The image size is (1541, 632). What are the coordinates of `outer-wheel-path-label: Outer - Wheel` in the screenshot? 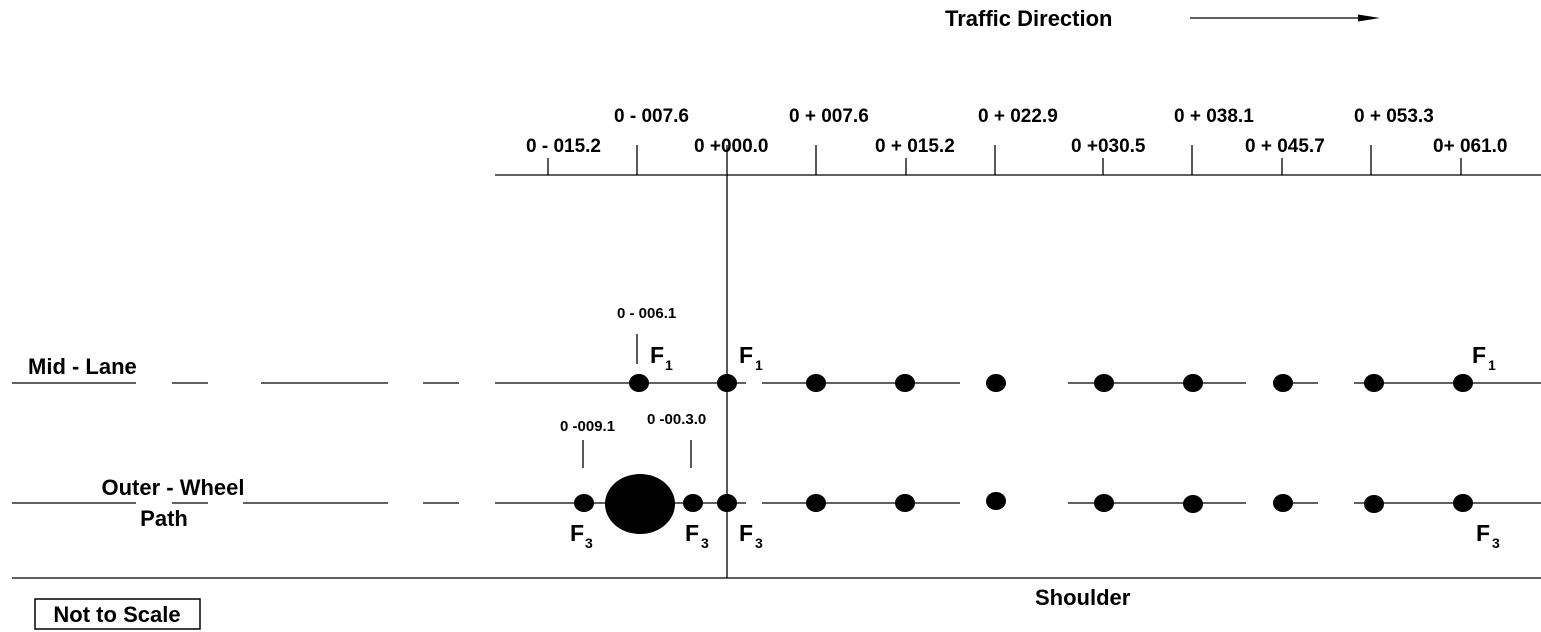 It's located at (172, 487).